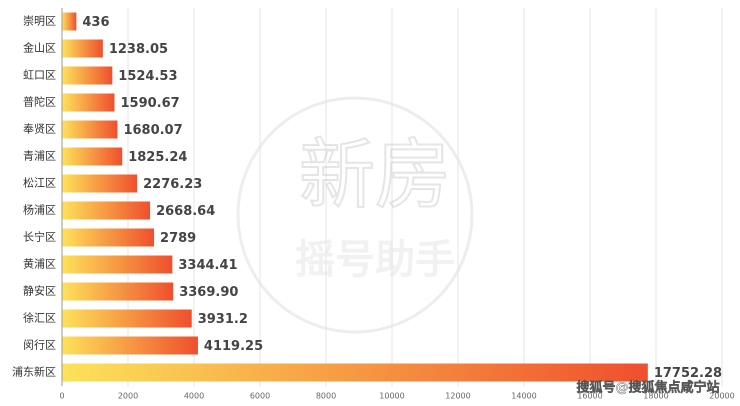 This screenshot has width=740, height=406. What do you see at coordinates (391, 396) in the screenshot?
I see `x-tick-label: 10000` at bounding box center [391, 396].